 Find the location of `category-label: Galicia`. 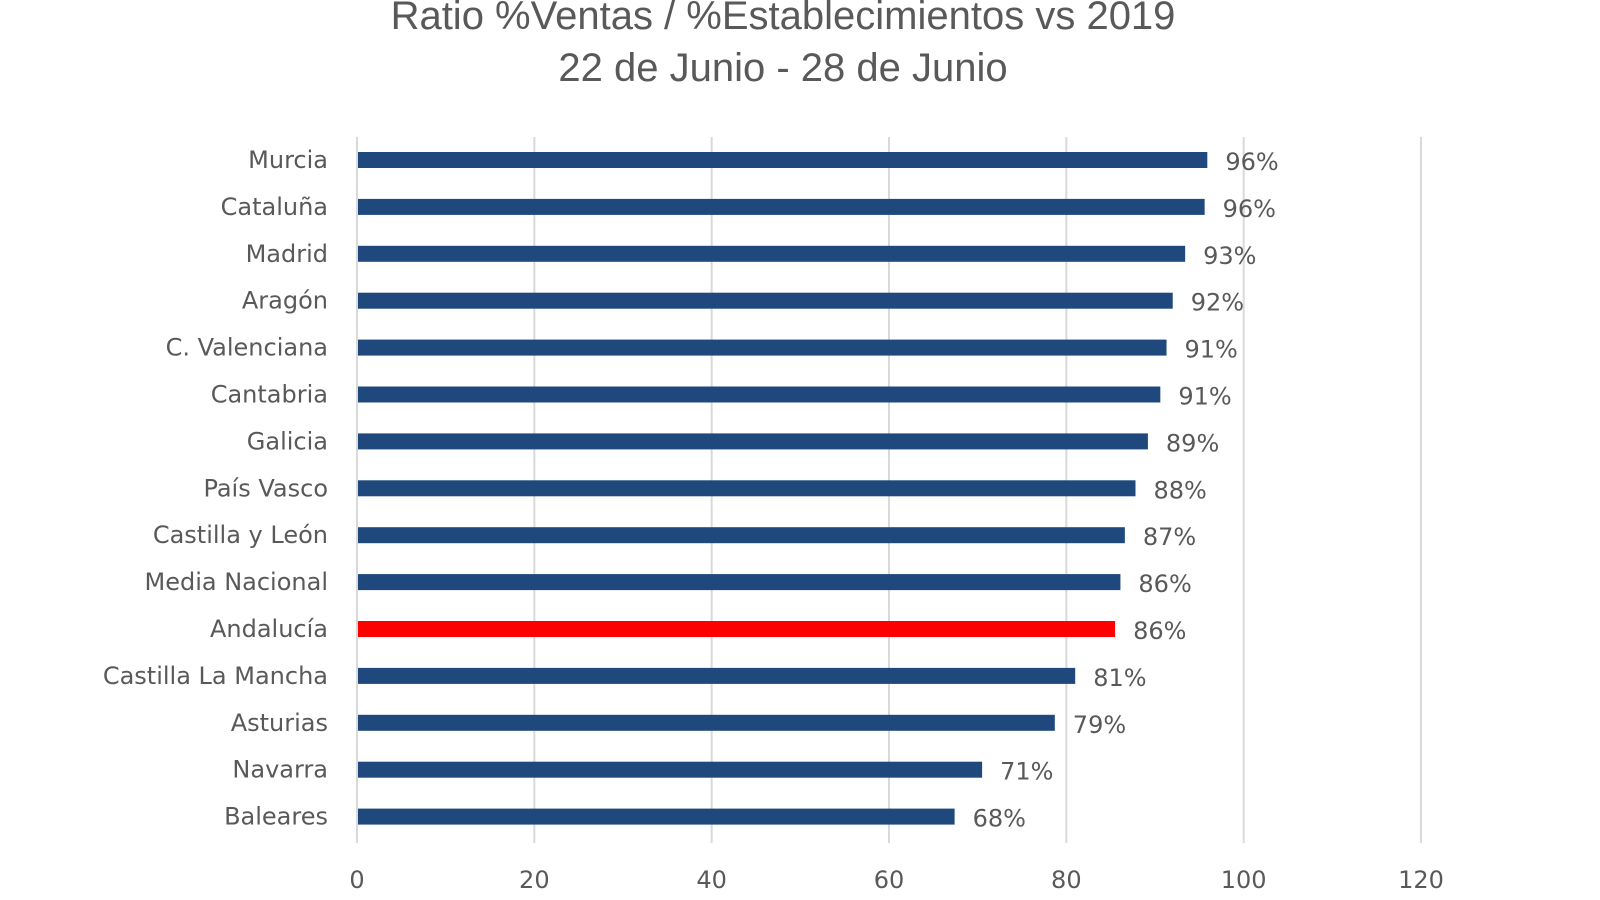

category-label: Galicia is located at coordinates (287, 441).